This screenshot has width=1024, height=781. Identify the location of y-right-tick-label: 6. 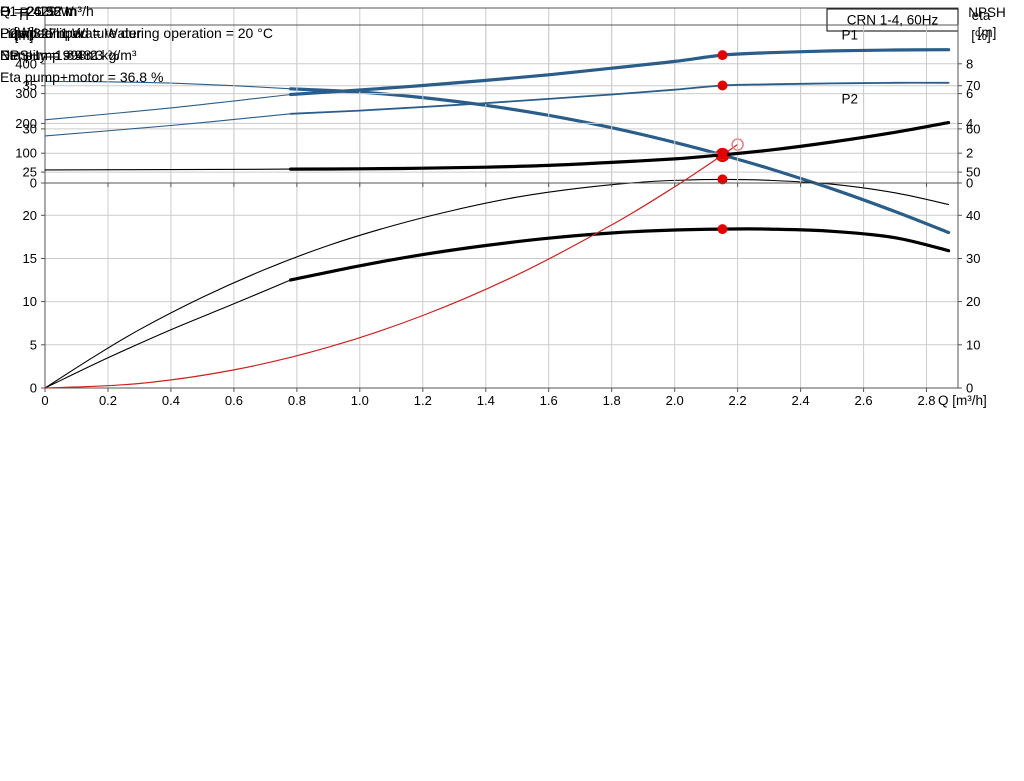
(969, 93).